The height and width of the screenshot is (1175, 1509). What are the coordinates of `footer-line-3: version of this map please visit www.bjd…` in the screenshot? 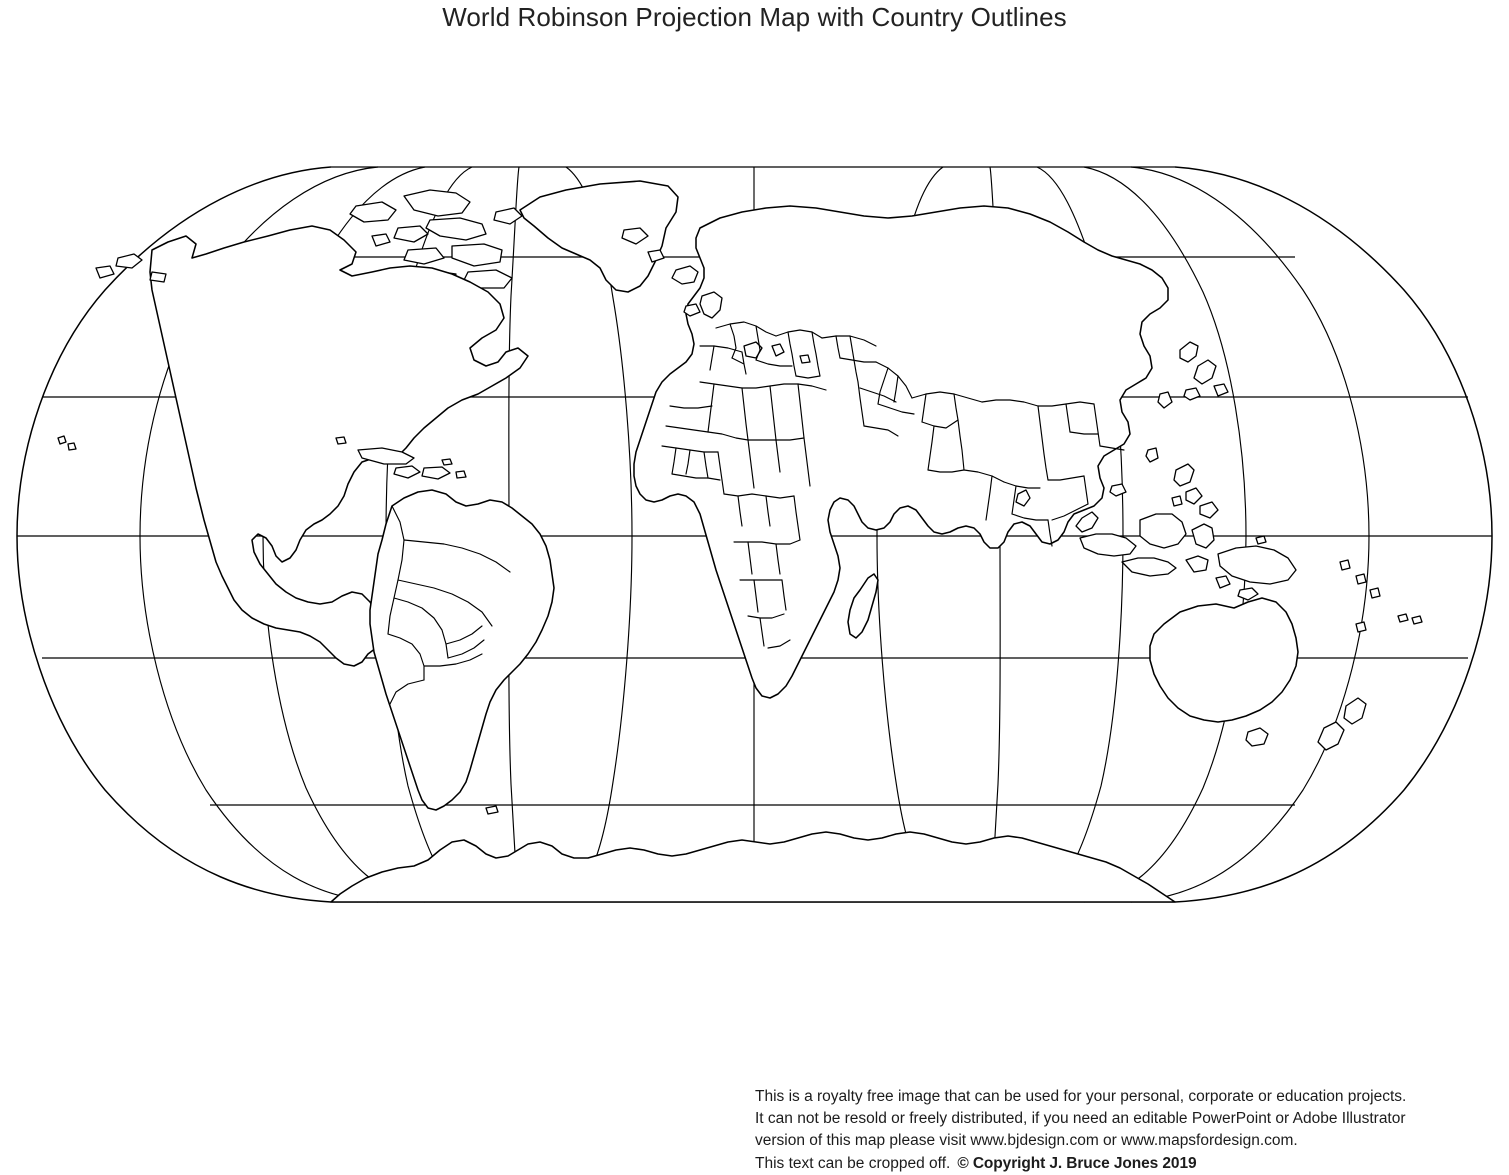 It's located at (1026, 1141).